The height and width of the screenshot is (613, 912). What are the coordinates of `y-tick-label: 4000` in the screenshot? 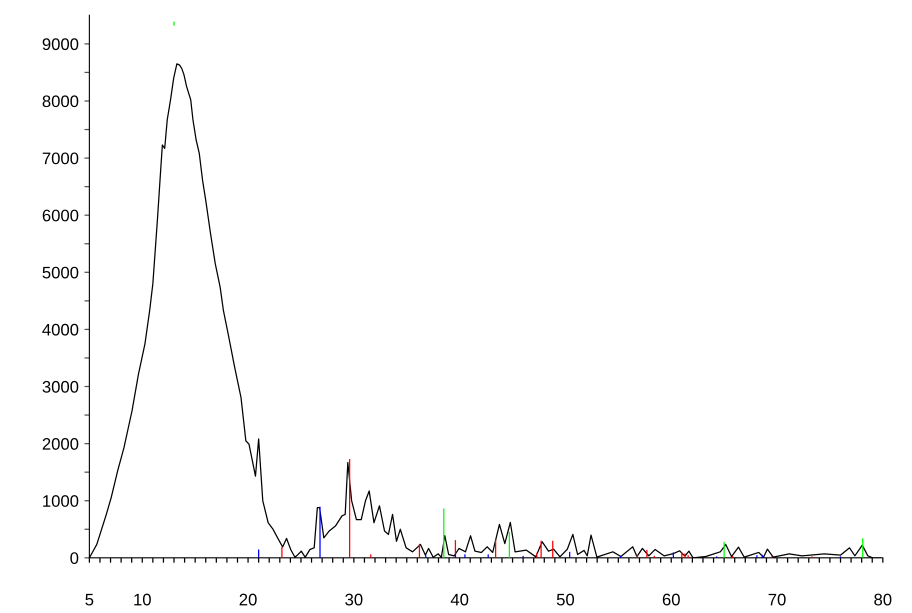 It's located at (60, 330).